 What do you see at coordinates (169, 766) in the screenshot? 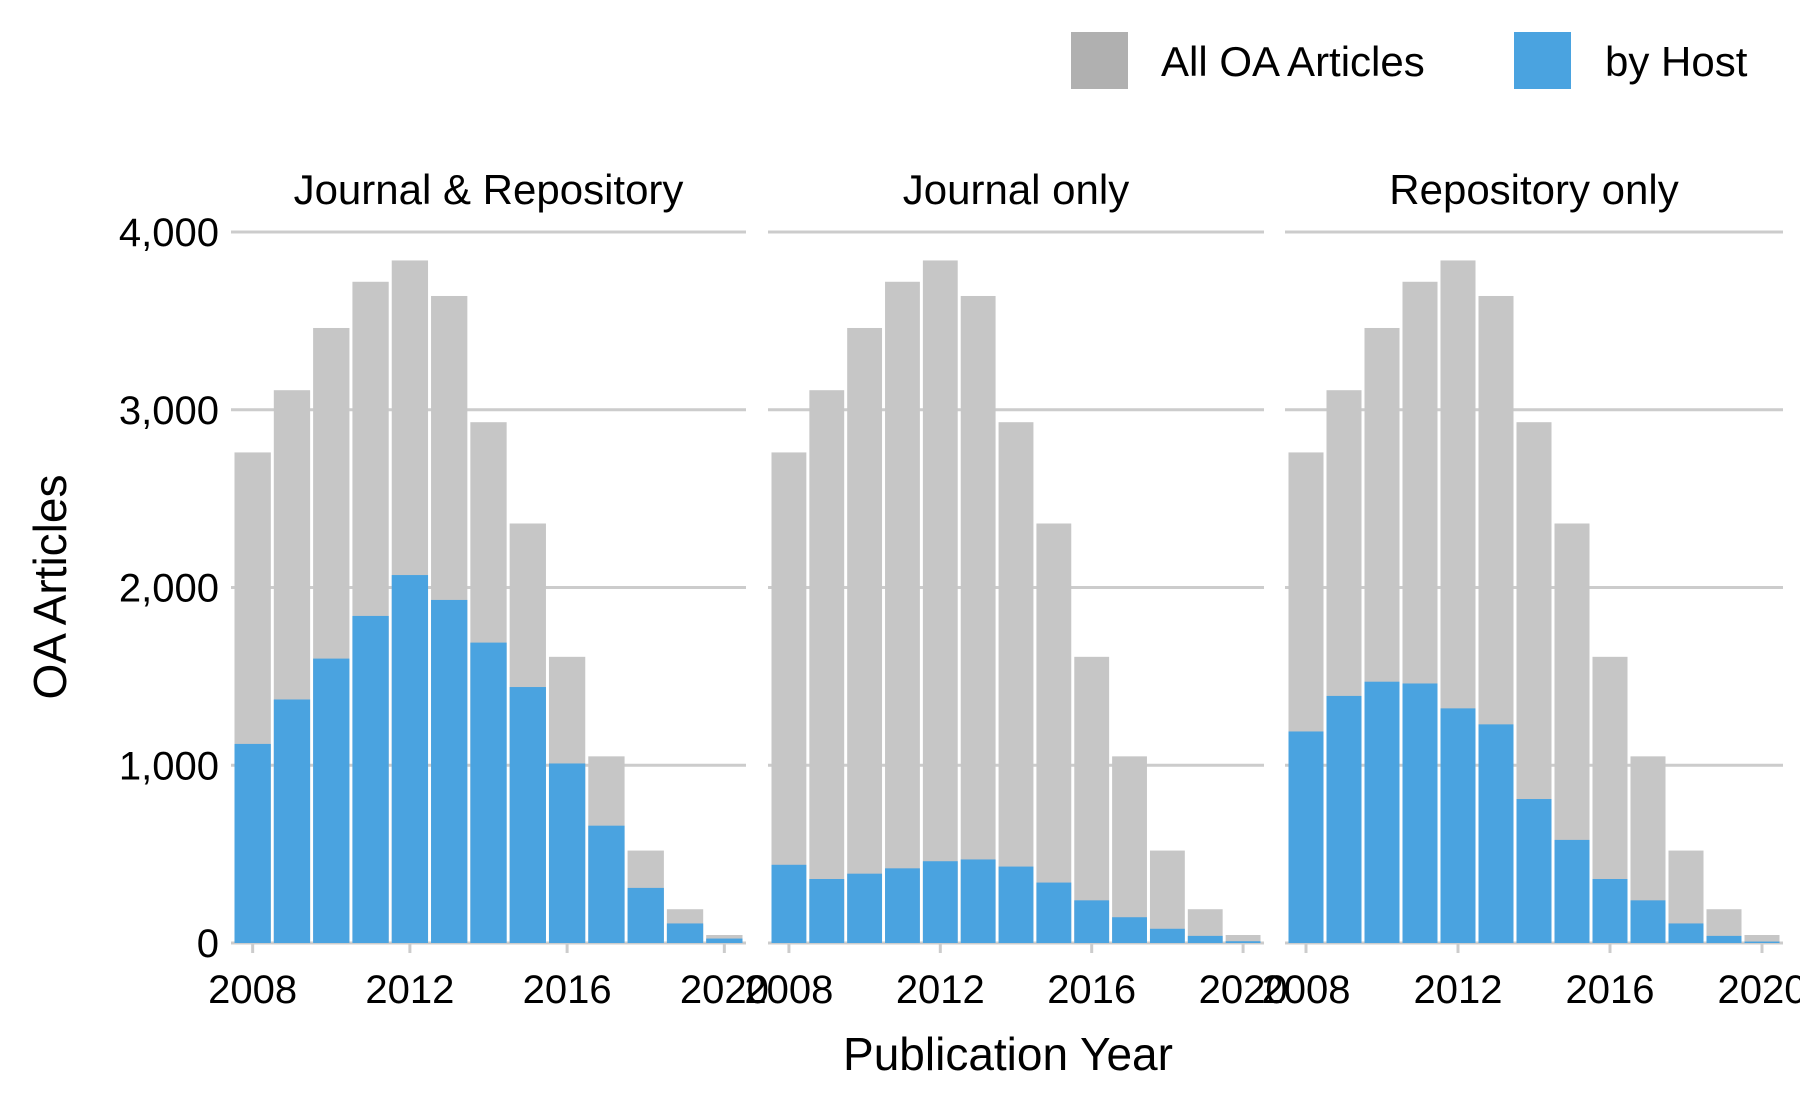
I see `y-tick-label: 1,000` at bounding box center [169, 766].